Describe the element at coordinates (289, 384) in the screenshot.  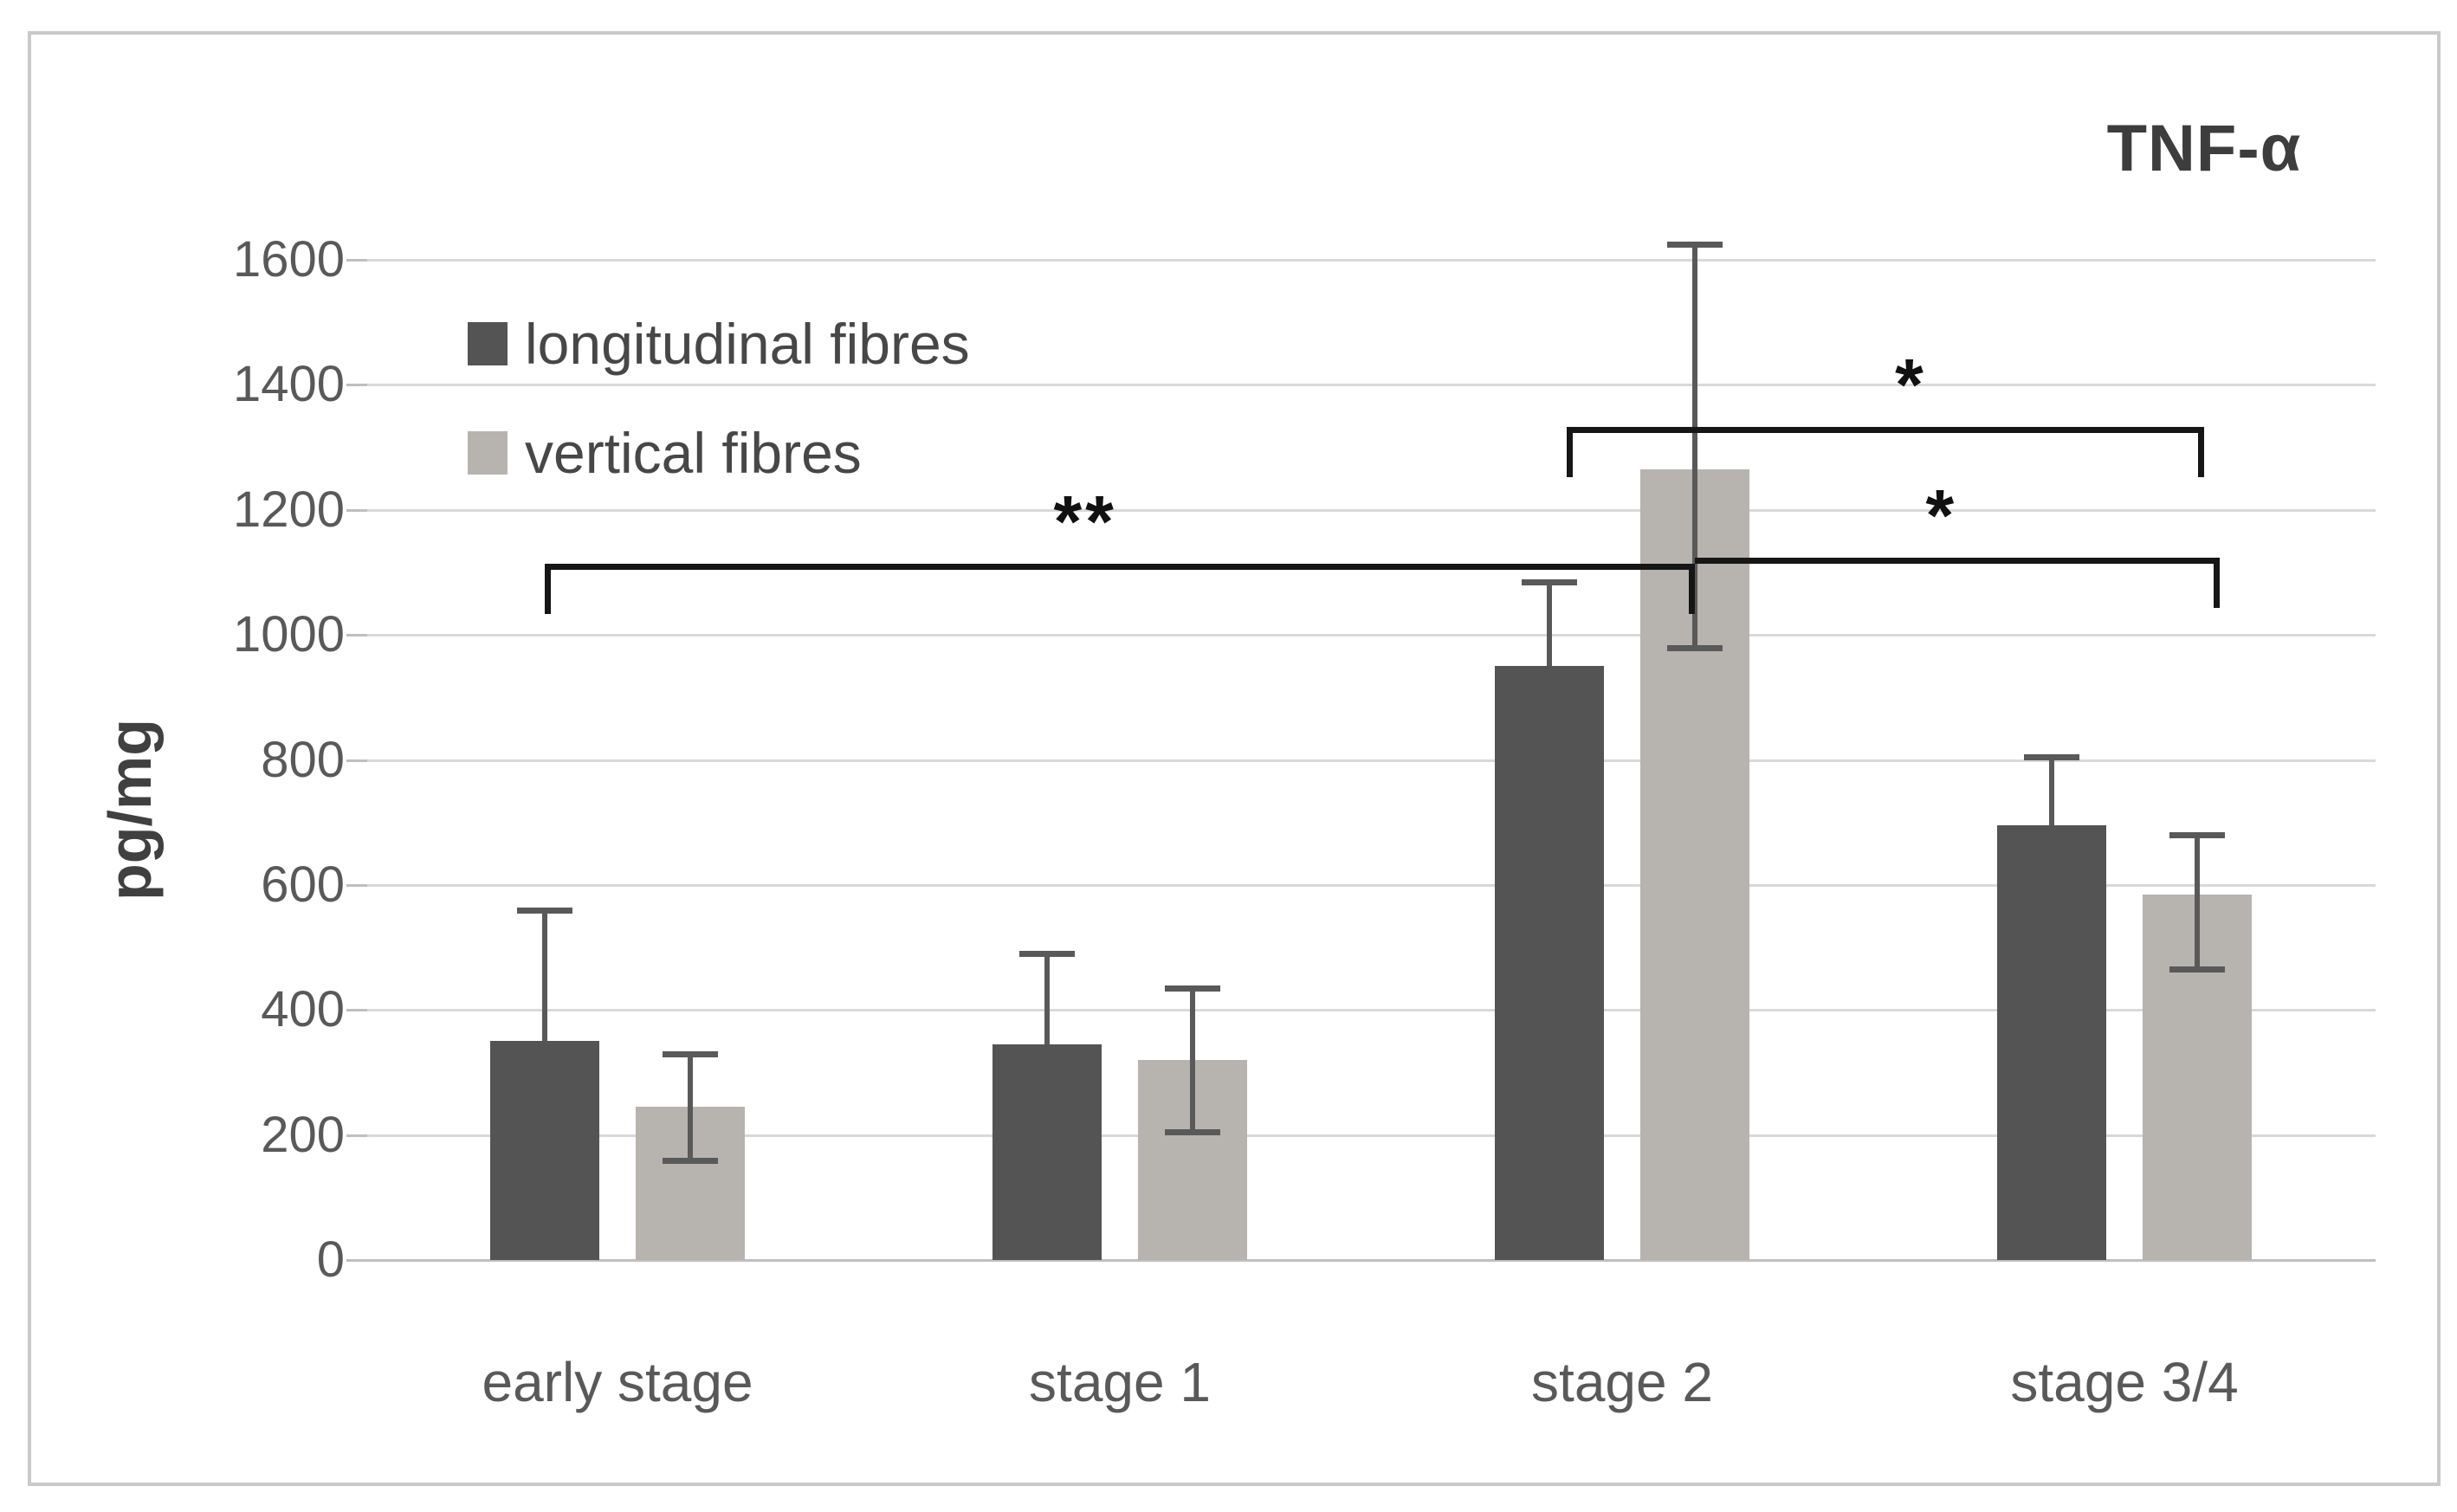
I see `y-tick-label: 1400` at that location.